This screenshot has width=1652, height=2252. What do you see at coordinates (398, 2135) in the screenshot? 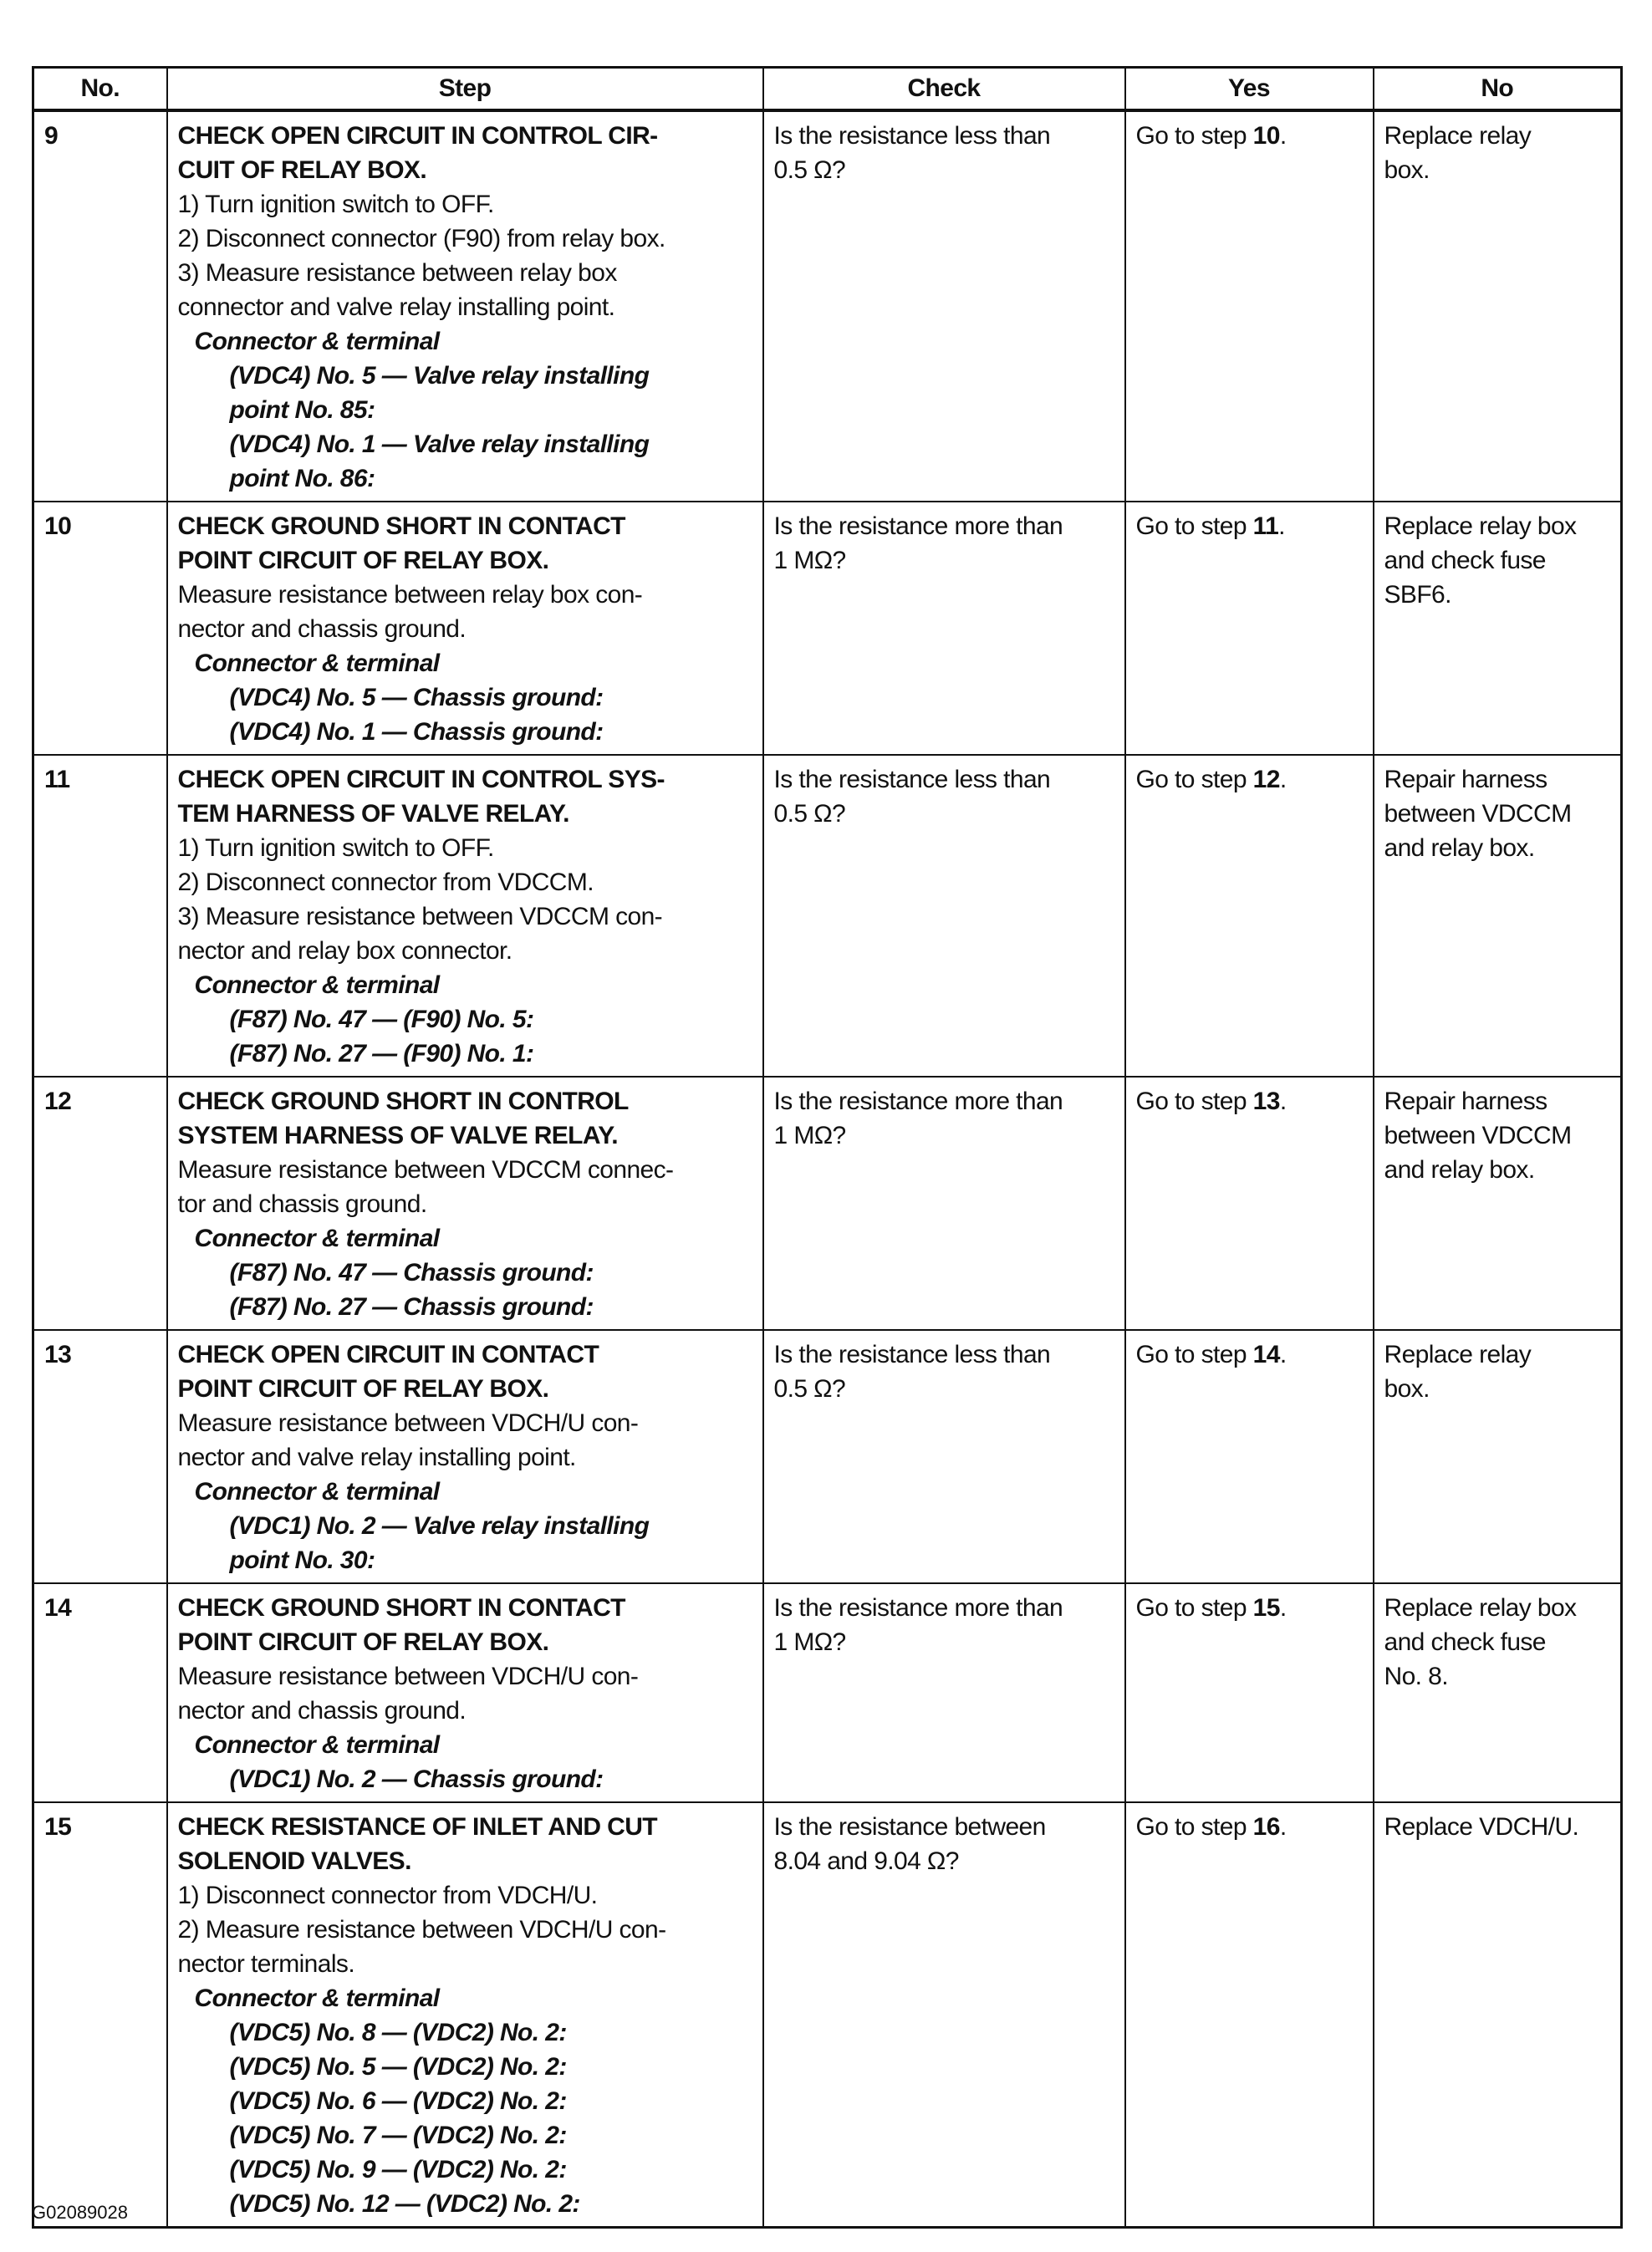
I see `terminal-line: (VDC5) No. 7 — (VDC2) No. 2:` at bounding box center [398, 2135].